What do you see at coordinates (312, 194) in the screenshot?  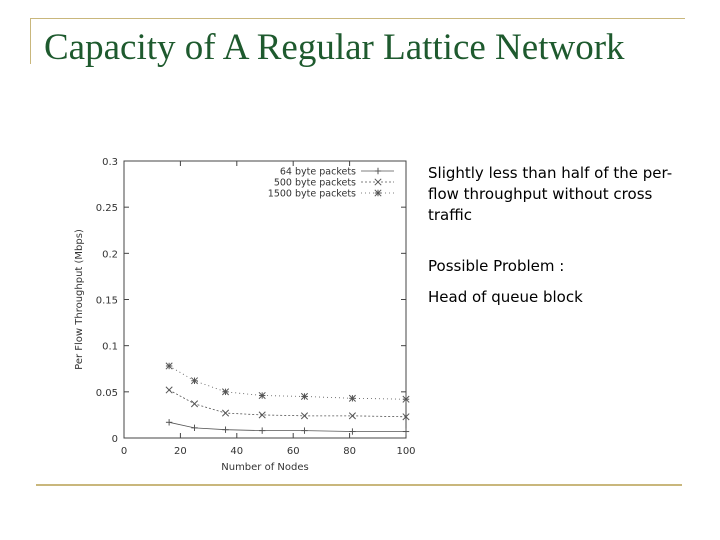 I see `legend-label-3: 1500 byte packets` at bounding box center [312, 194].